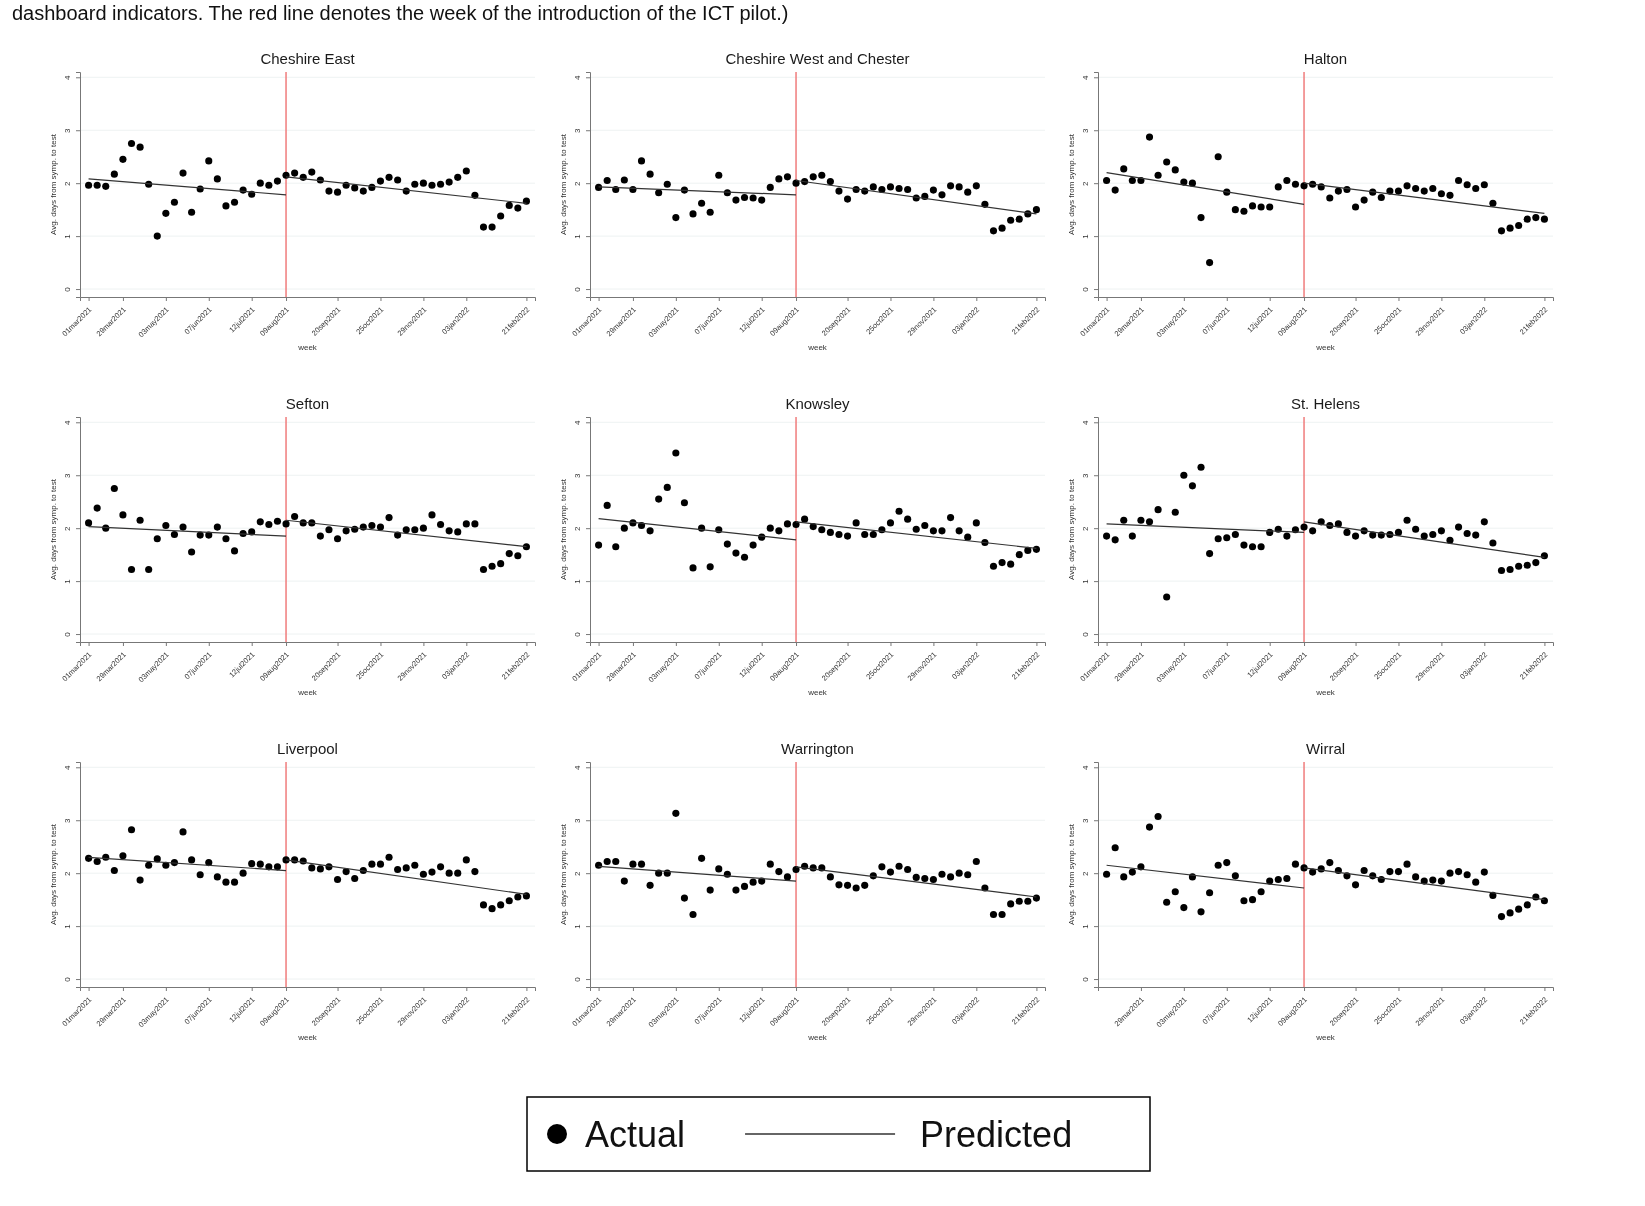 The width and height of the screenshot is (1645, 1206). Describe the element at coordinates (1325, 403) in the screenshot. I see `chart-title: St. Helens` at that location.